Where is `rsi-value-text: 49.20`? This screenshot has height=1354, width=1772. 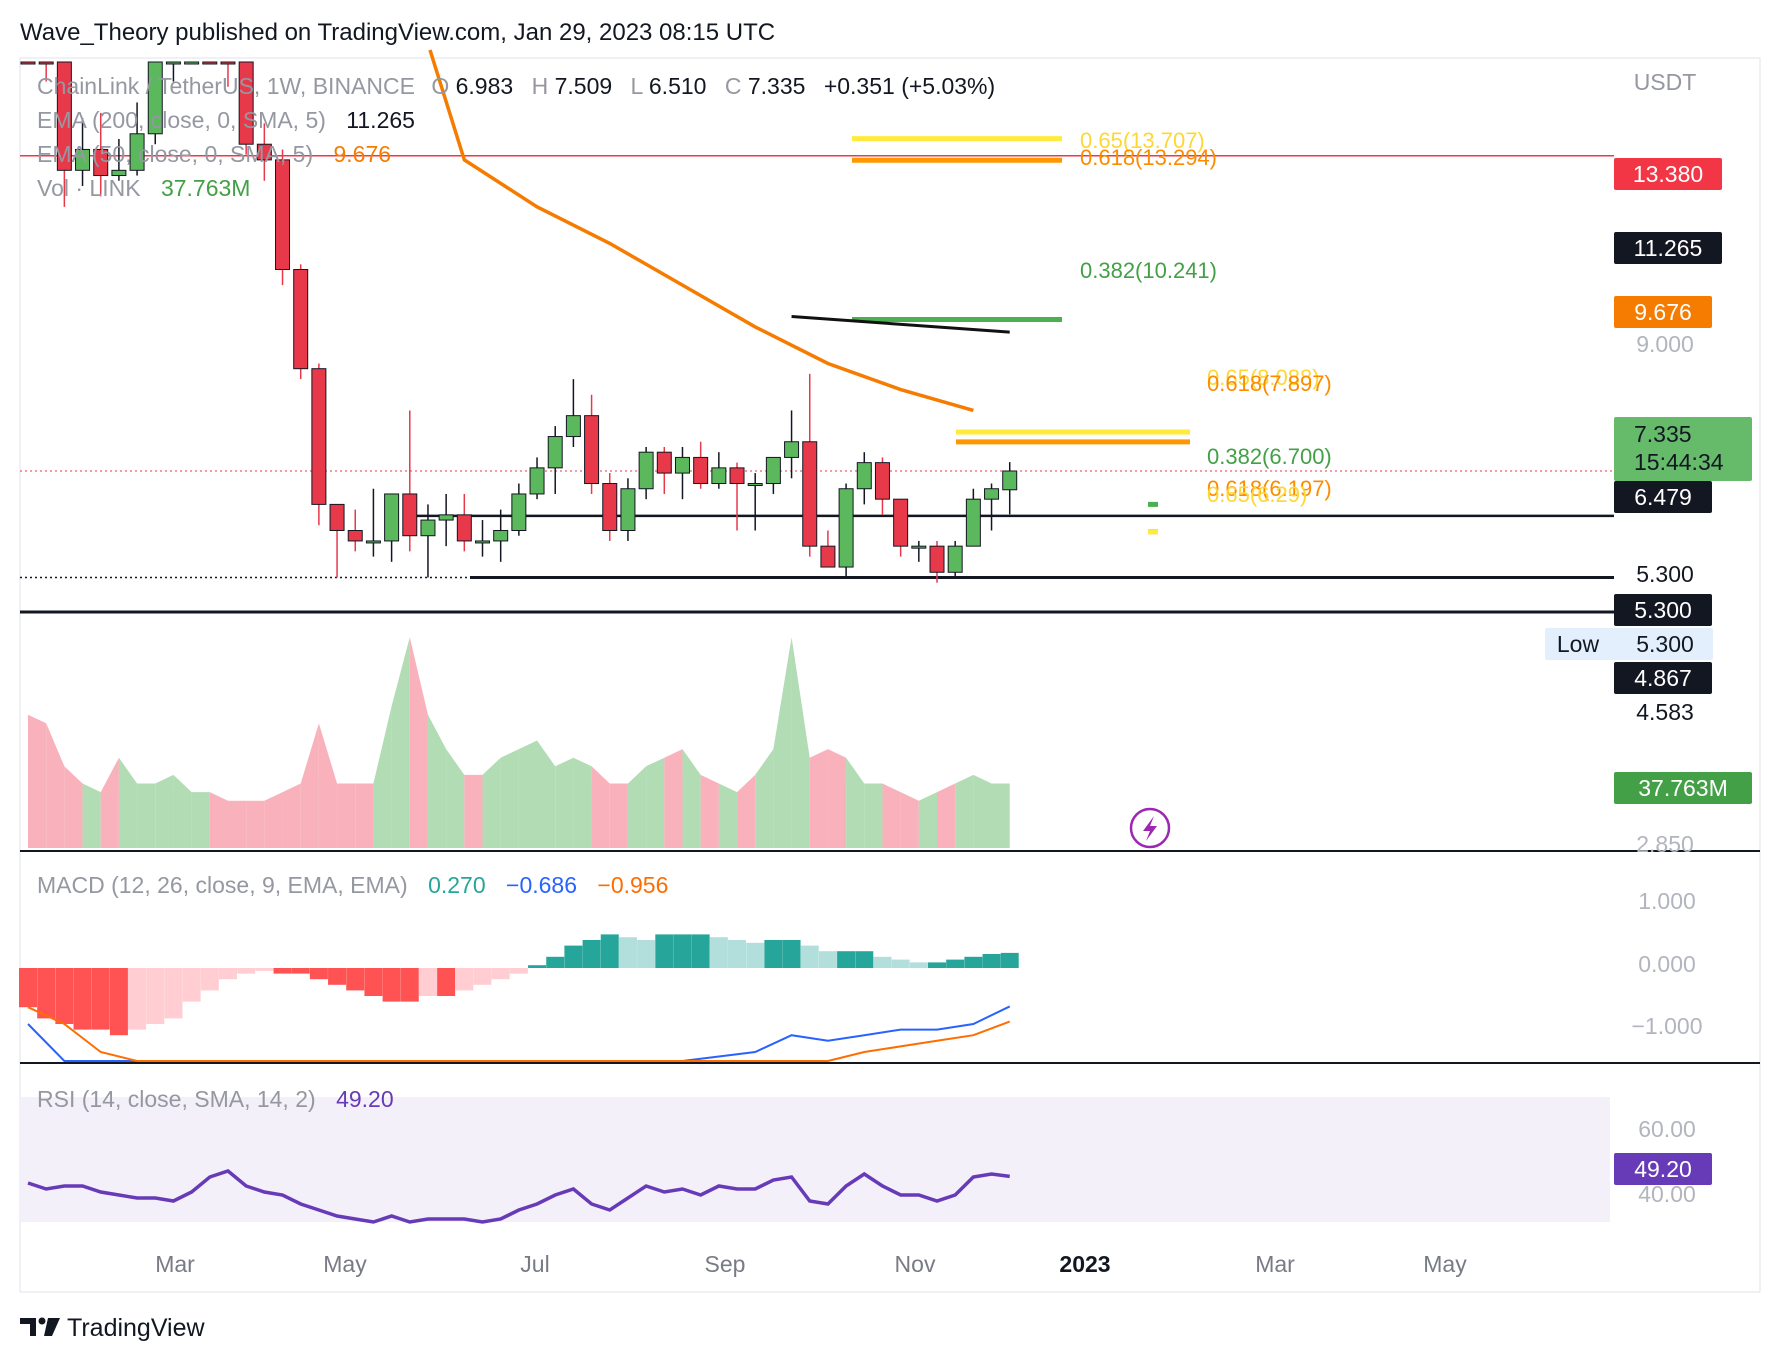
rsi-value-text: 49.20 is located at coordinates (1663, 1169).